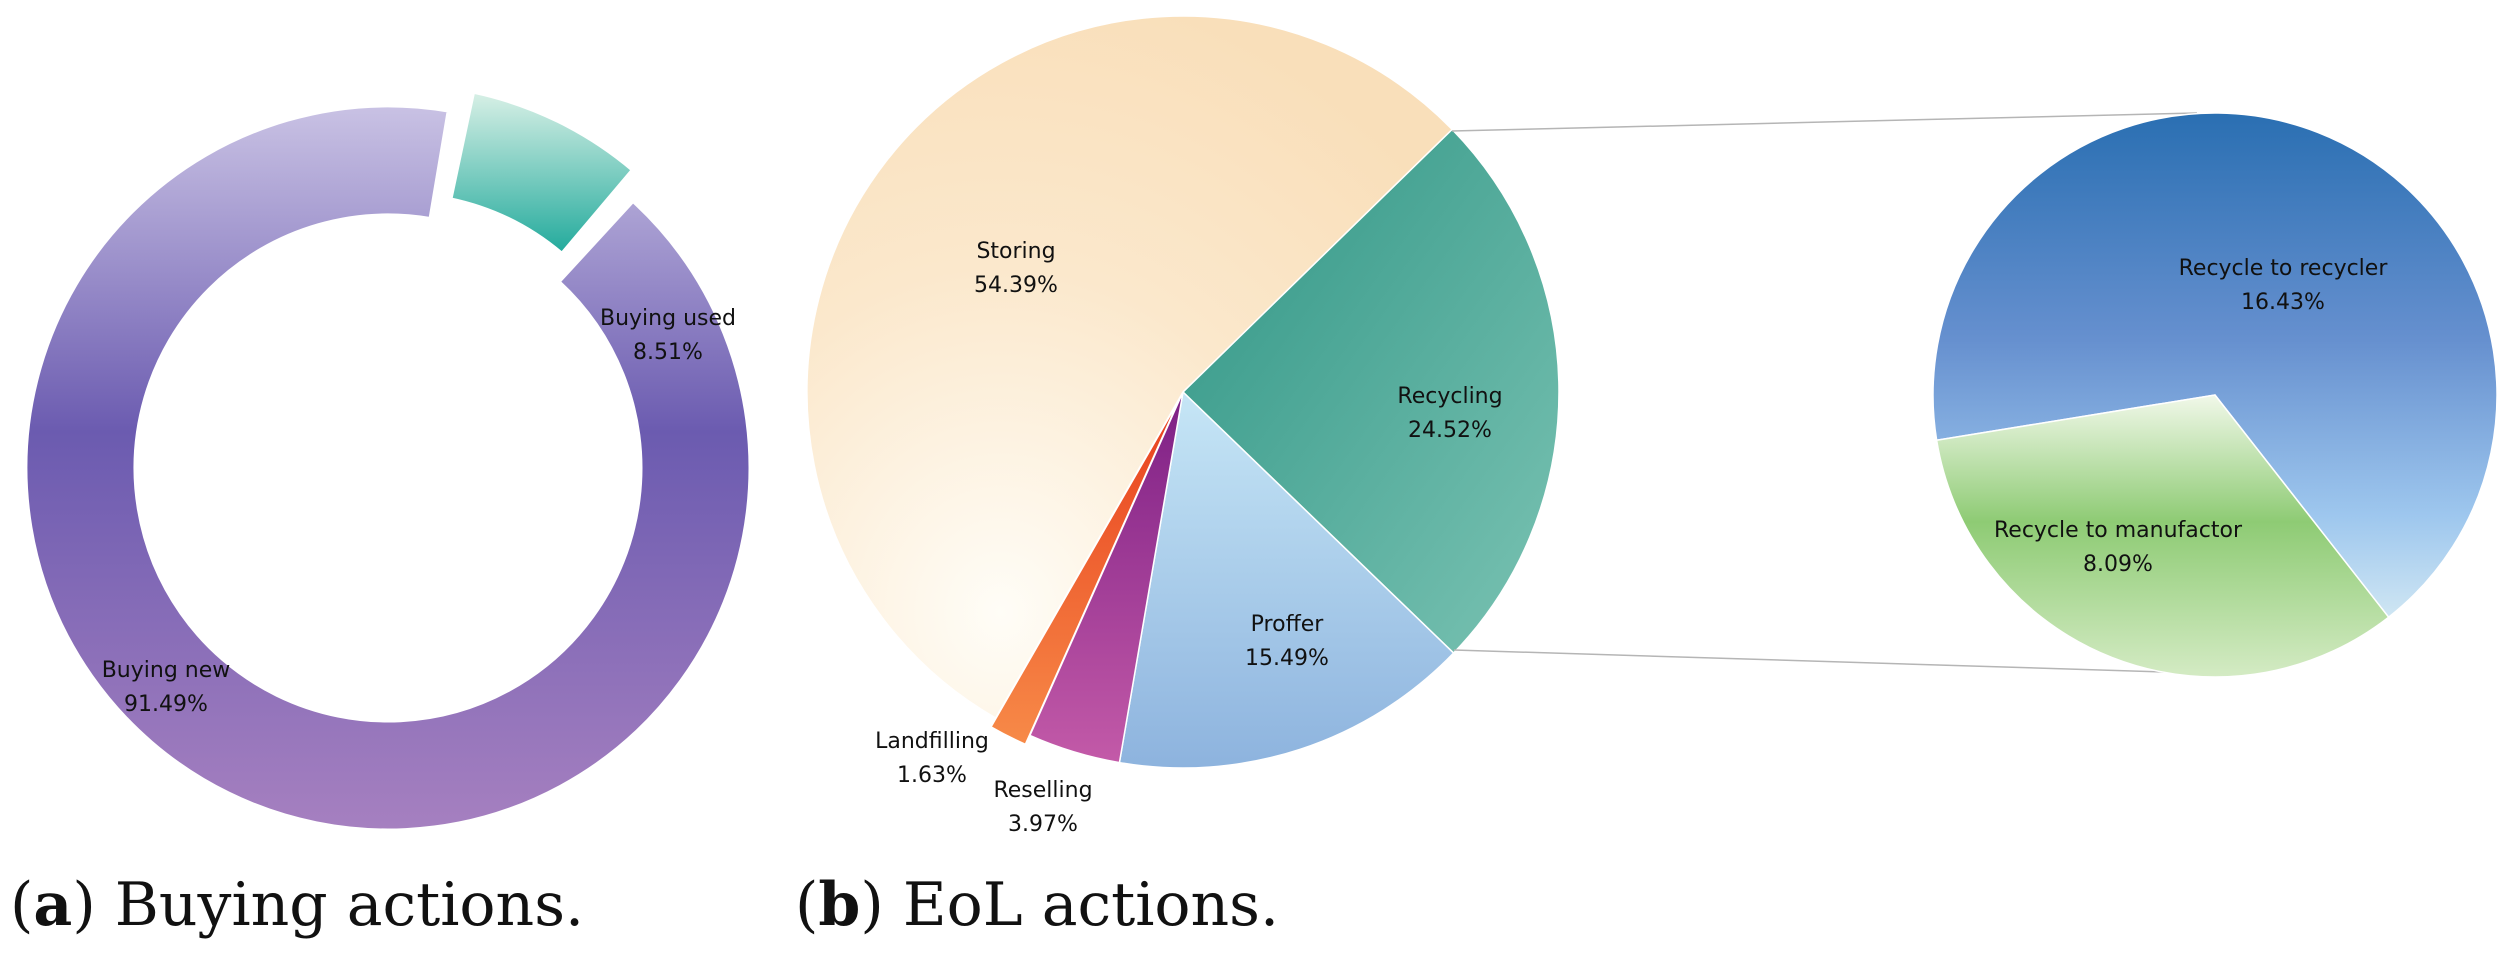 The height and width of the screenshot is (957, 2504). I want to click on caption-buying-actions: (a) Buying actions., so click(297, 905).